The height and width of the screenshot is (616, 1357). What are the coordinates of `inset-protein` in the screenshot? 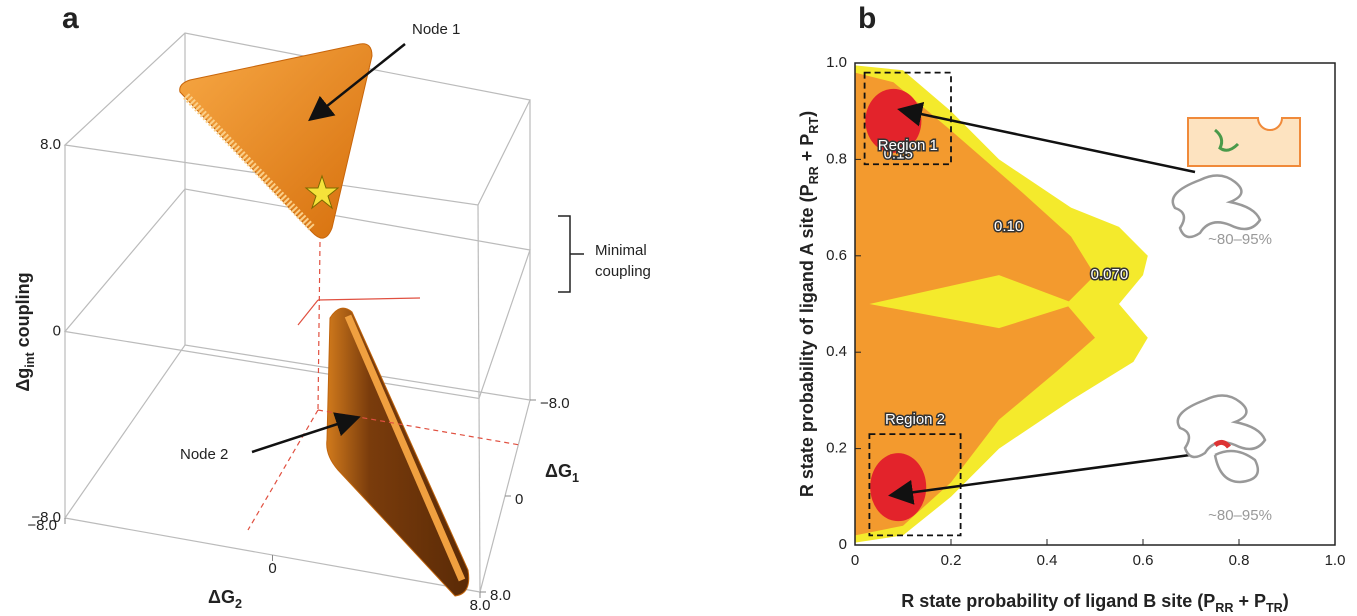 It's located at (1227, 140).